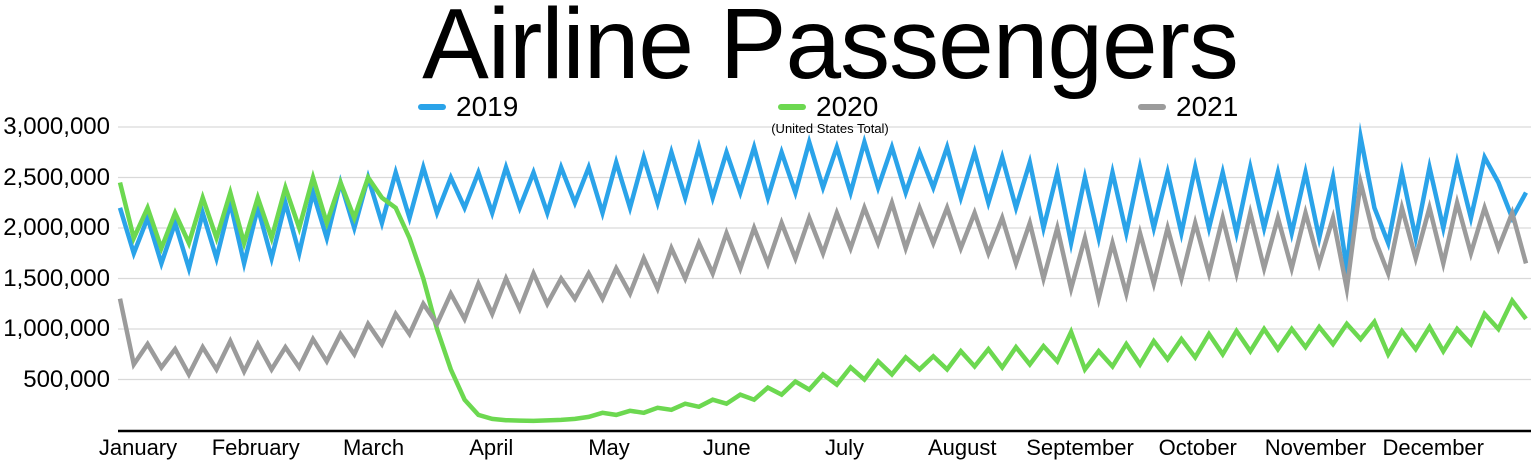 The image size is (1531, 464). What do you see at coordinates (844, 447) in the screenshot?
I see `x-axis-label: July` at bounding box center [844, 447].